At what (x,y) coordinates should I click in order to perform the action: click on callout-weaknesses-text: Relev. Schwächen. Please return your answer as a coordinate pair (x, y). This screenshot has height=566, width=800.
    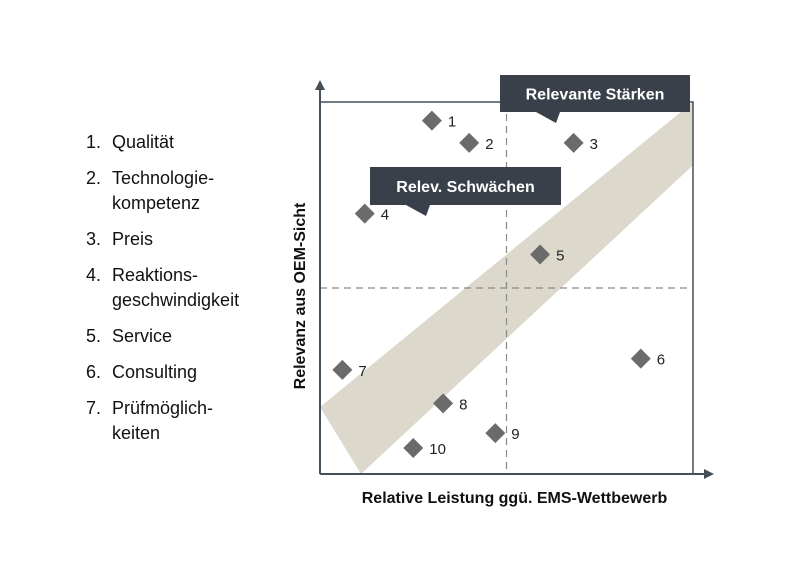
    Looking at the image, I should click on (465, 187).